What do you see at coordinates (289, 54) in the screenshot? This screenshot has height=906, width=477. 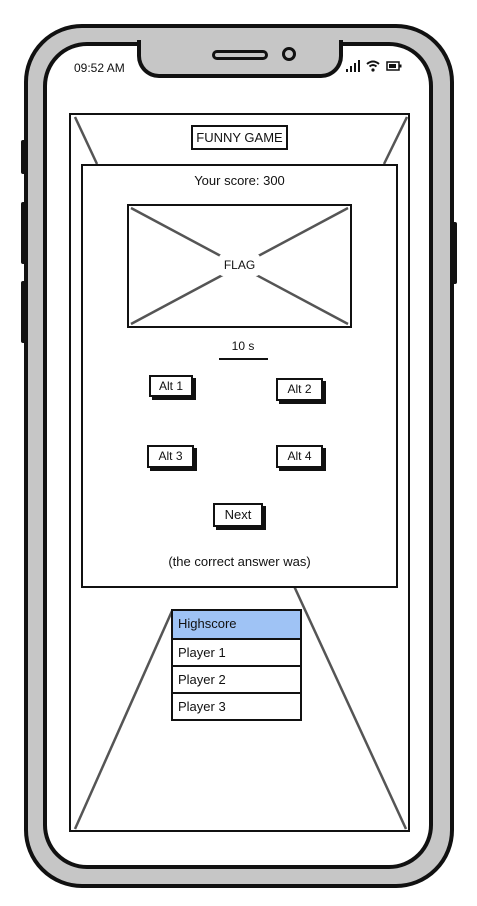 I see `camera-icon` at bounding box center [289, 54].